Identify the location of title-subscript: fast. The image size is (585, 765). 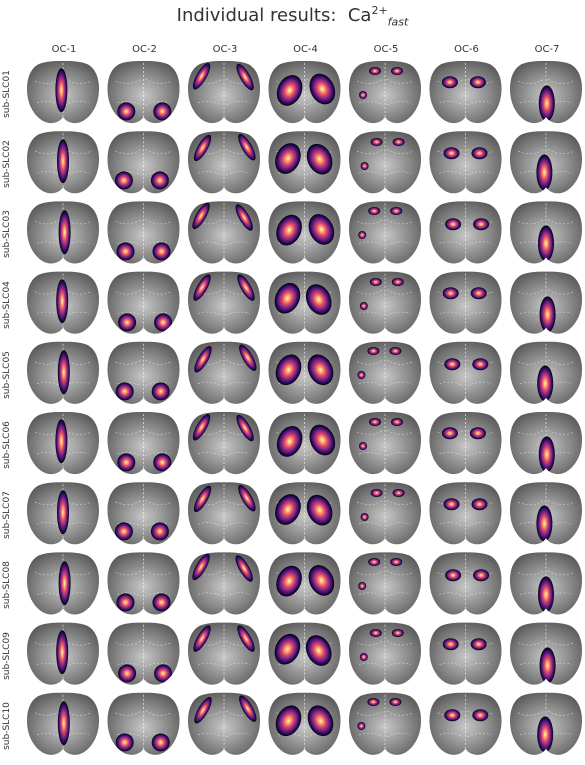
(398, 22).